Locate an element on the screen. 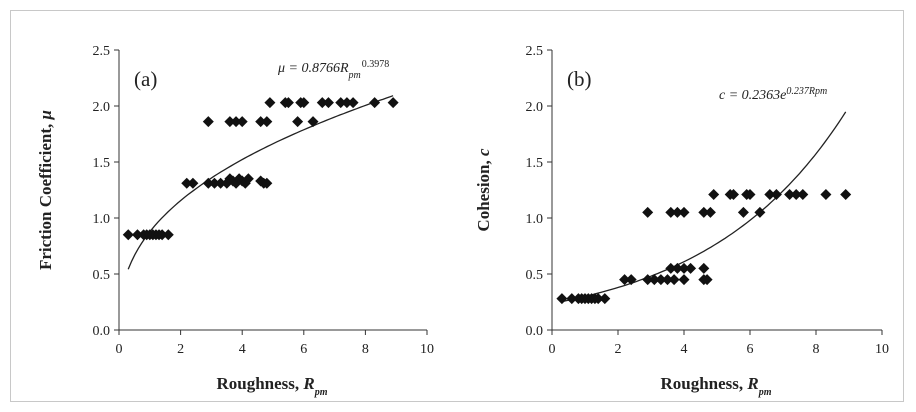 This screenshot has width=916, height=412. panel-a-fit-curve is located at coordinates (260, 182).